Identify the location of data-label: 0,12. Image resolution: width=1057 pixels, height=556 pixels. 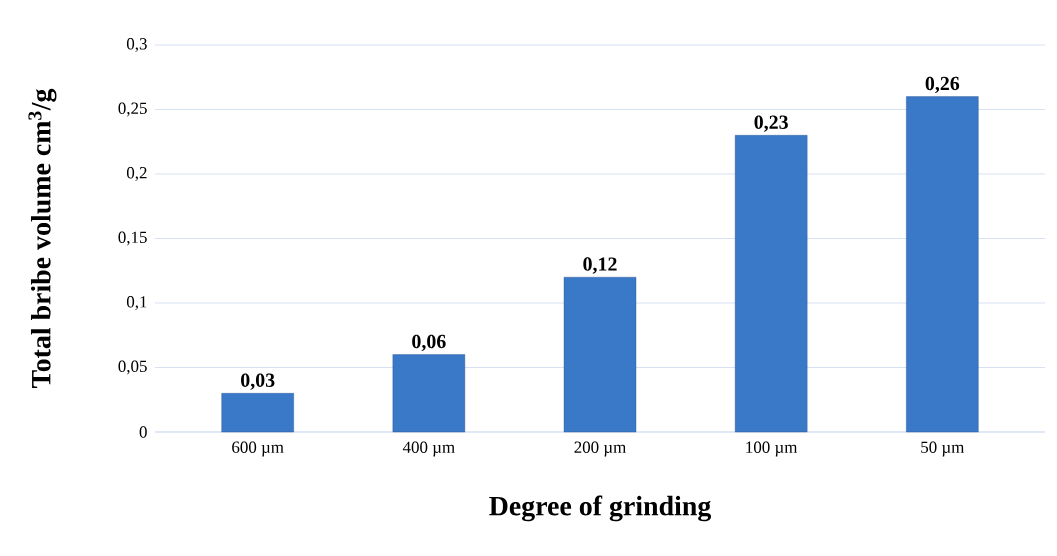
(600, 265).